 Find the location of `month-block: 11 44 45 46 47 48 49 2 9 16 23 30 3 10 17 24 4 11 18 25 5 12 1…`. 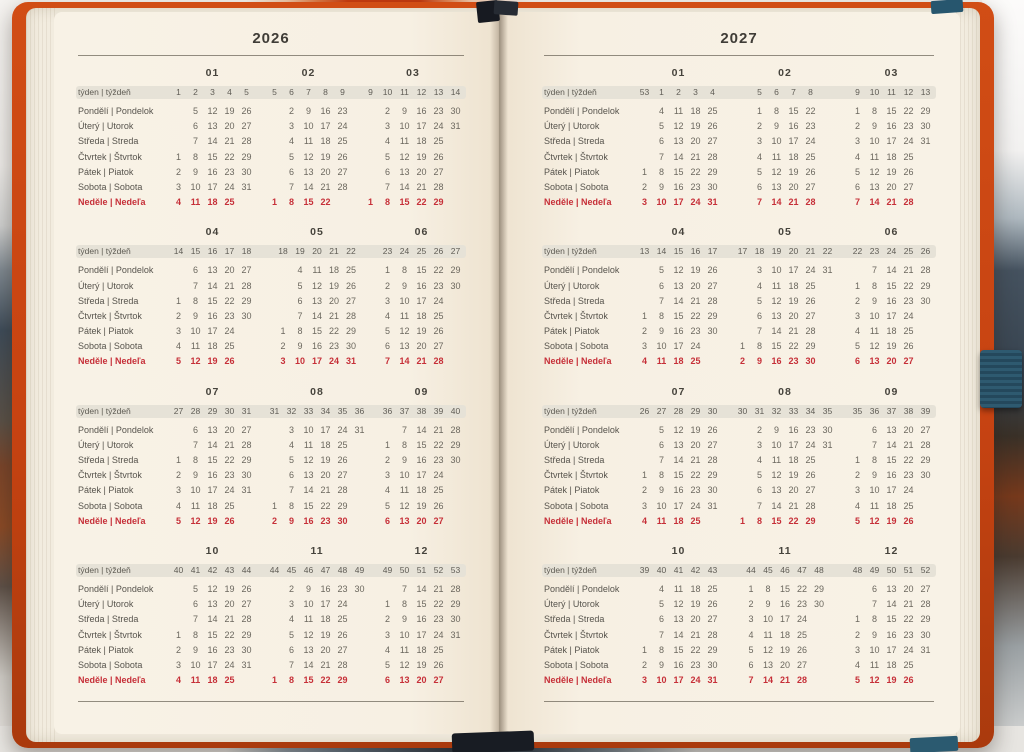

month-block: 11 44 45 46 47 48 49 2 9 16 23 30 3 10 17 24 4 11 18 25 5 12 1… is located at coordinates (317, 616).